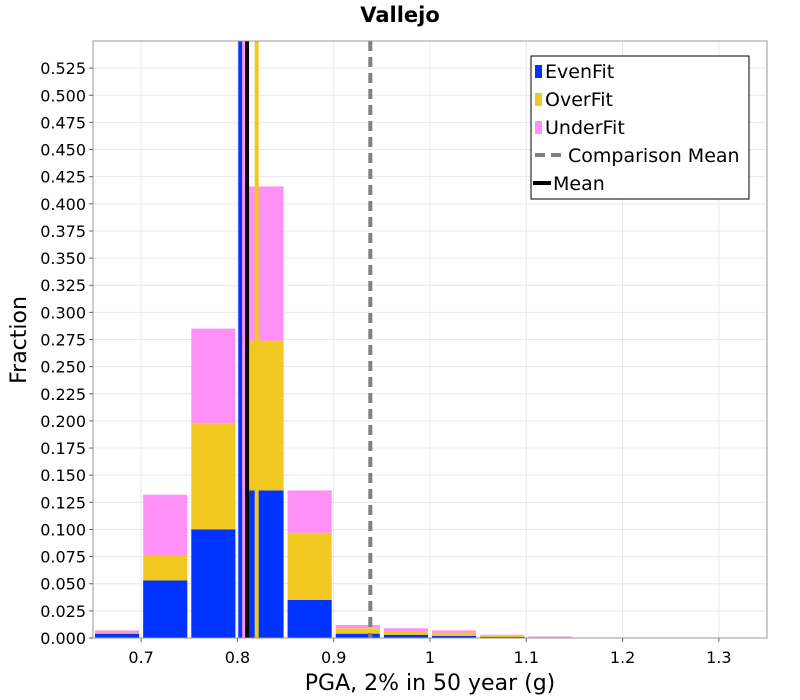 The height and width of the screenshot is (700, 800). What do you see at coordinates (63, 475) in the screenshot?
I see `y-tick-label-6: 0.150` at bounding box center [63, 475].